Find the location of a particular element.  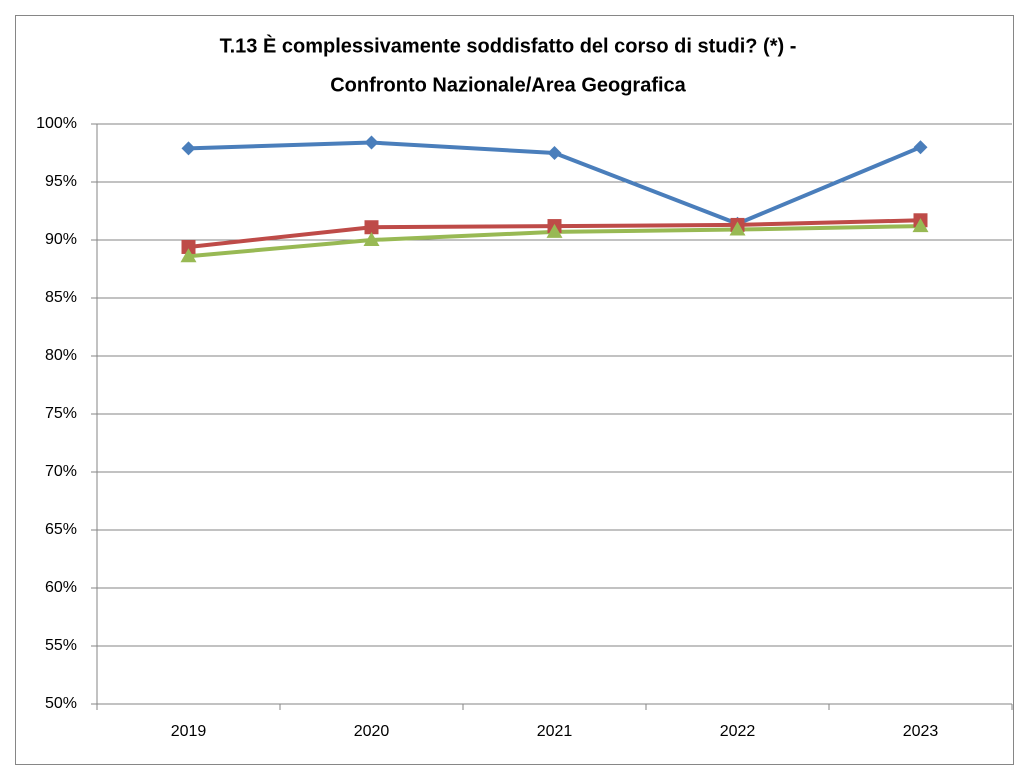

y-tick-label: 80% is located at coordinates (61, 355).